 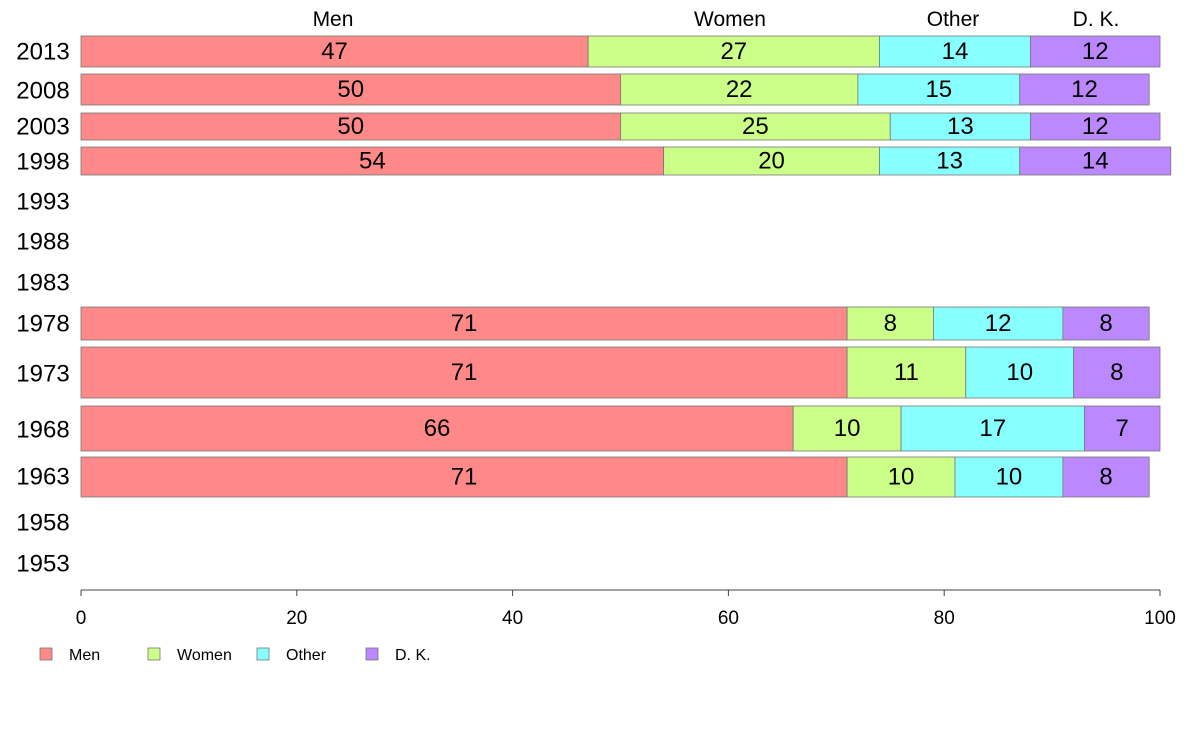 I want to click on x-tick-label-0: 0, so click(x=81, y=618).